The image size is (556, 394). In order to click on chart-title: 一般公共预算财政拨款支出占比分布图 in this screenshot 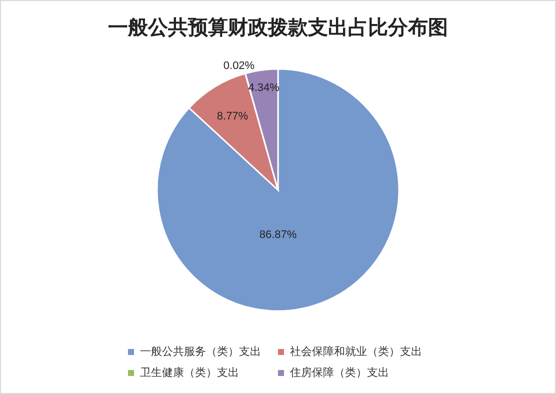, I will do `click(278, 28)`.